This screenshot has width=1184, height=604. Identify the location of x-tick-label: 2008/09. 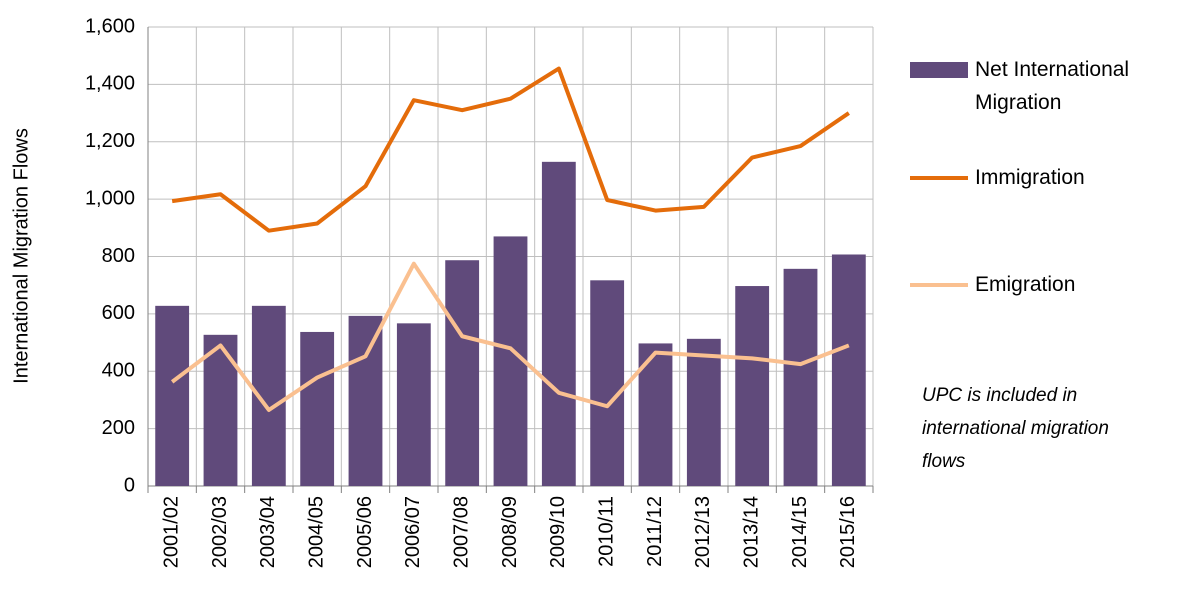
(510, 532).